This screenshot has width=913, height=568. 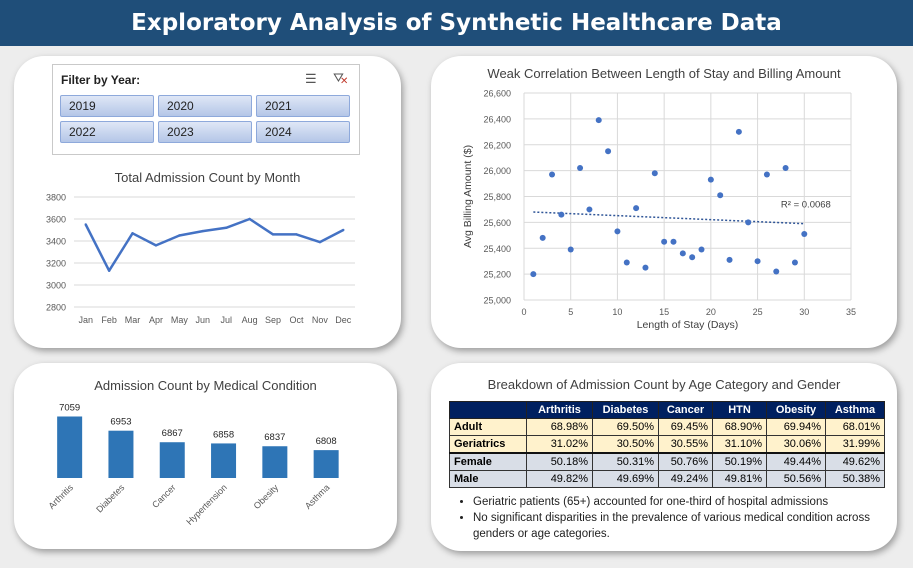 I want to click on data-label: 6858, so click(x=223, y=434).